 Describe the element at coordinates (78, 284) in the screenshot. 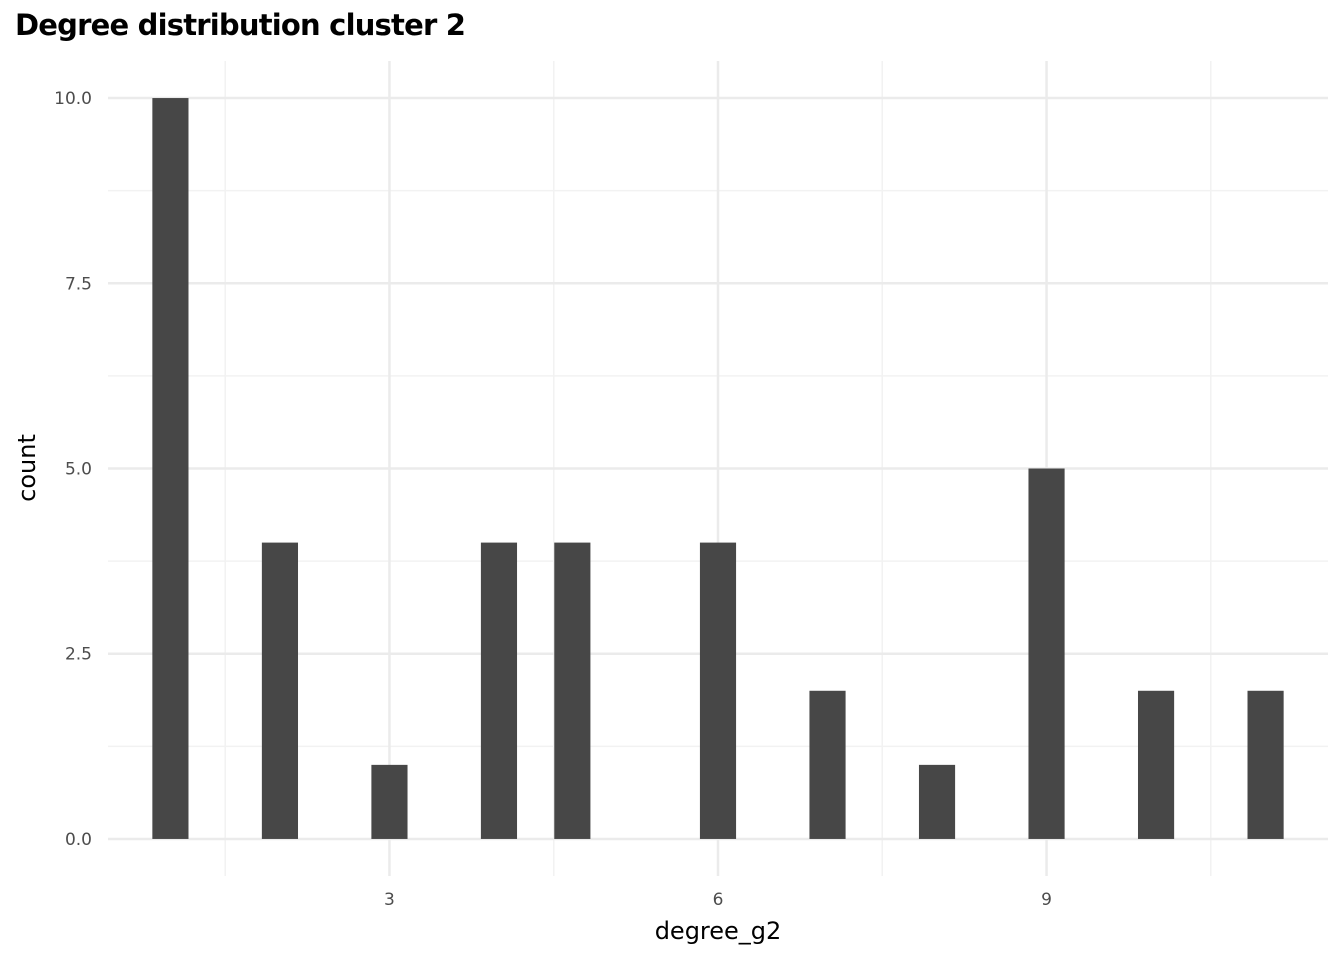

I see `y-tick-label: 7.5` at that location.